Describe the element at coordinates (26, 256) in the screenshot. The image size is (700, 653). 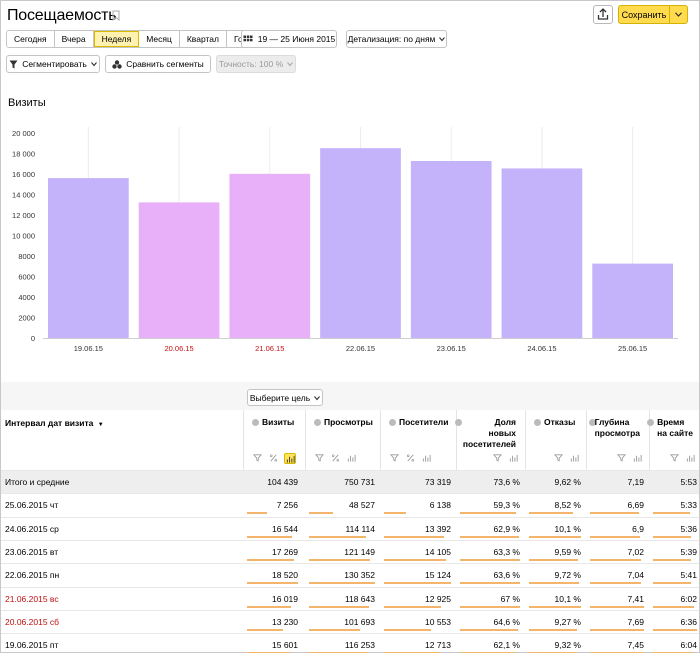
I see `y-tick-label: 8000` at that location.